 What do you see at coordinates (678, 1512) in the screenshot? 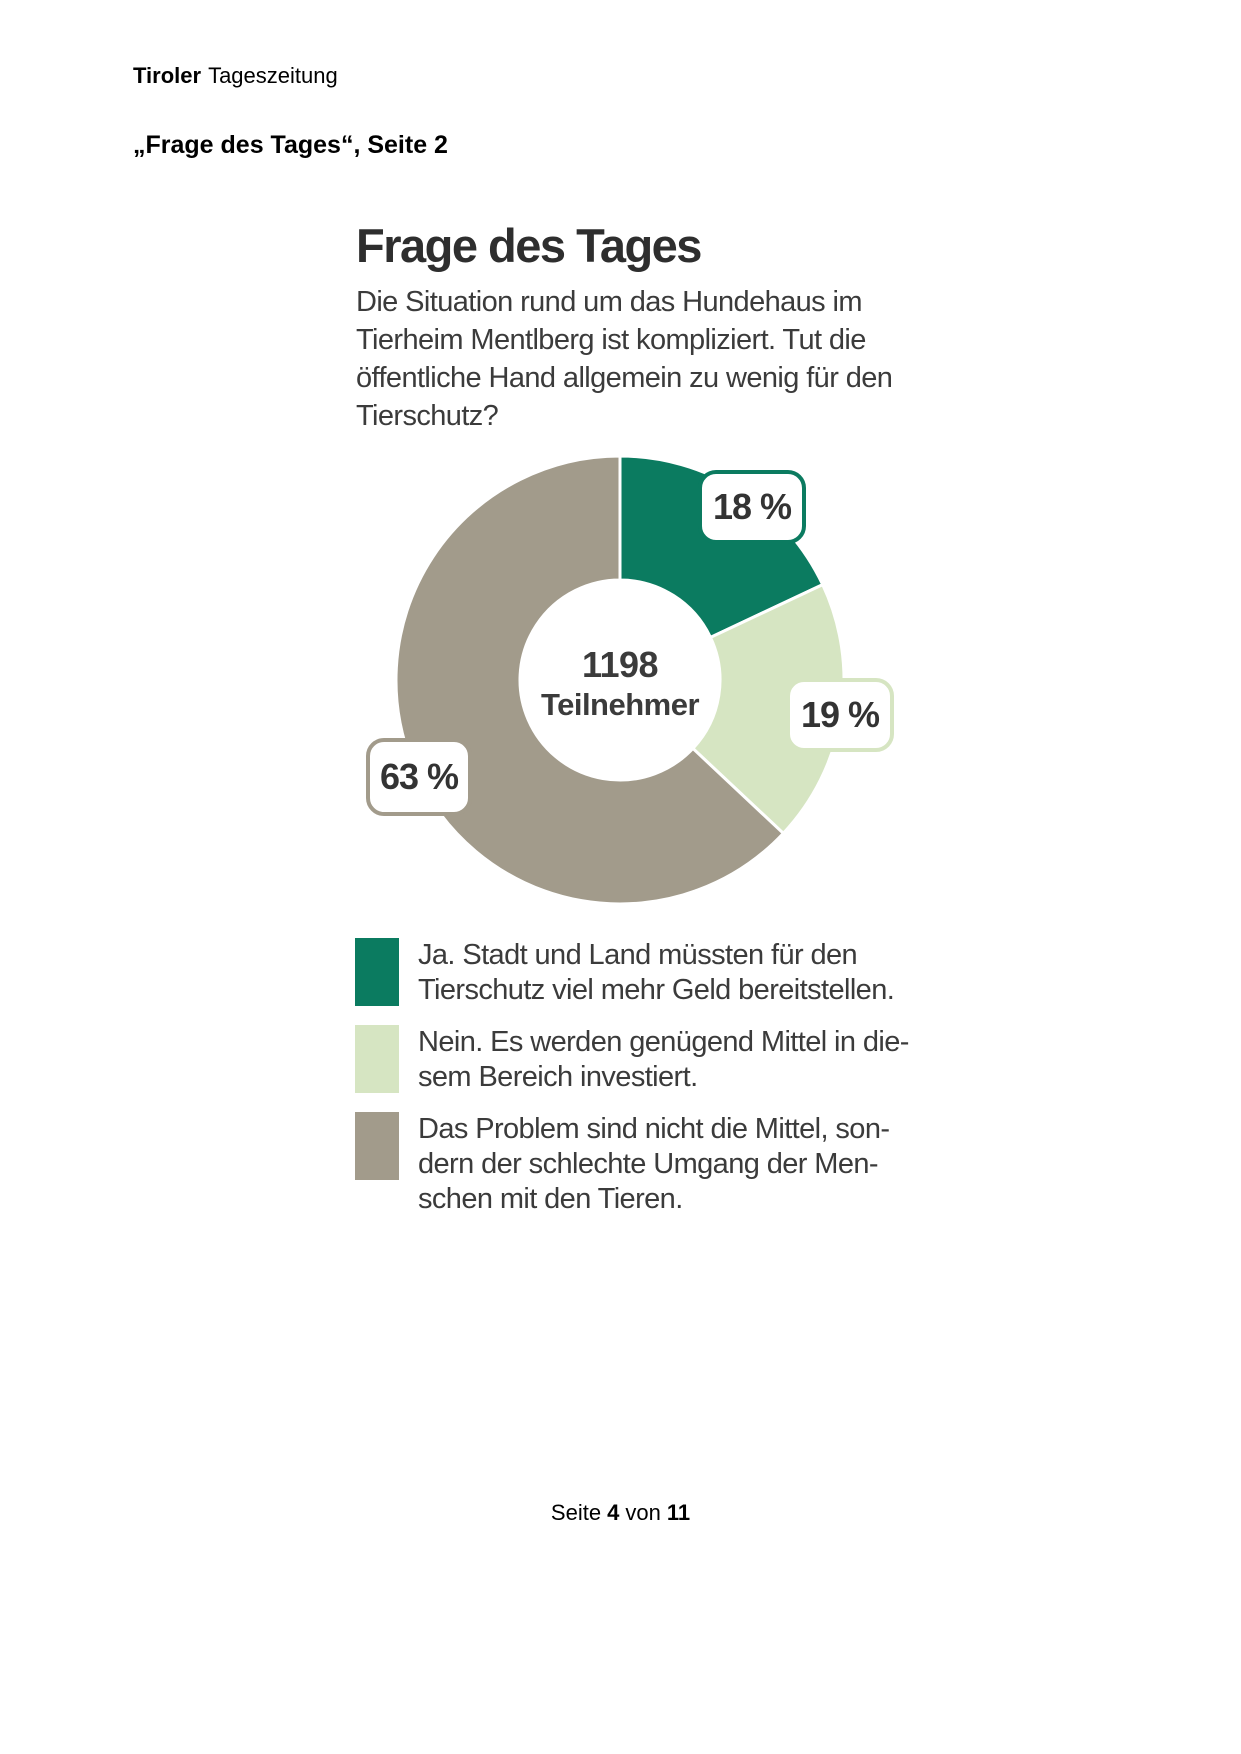
I see `footer-total-pages: 11` at bounding box center [678, 1512].